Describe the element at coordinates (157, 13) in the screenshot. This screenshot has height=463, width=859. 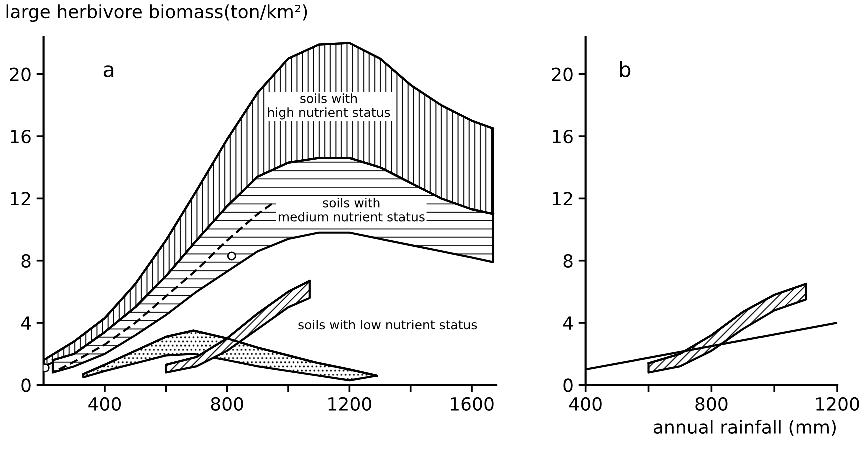
I see `y-axis-title: large herbivore biomass(ton/km²)` at that location.